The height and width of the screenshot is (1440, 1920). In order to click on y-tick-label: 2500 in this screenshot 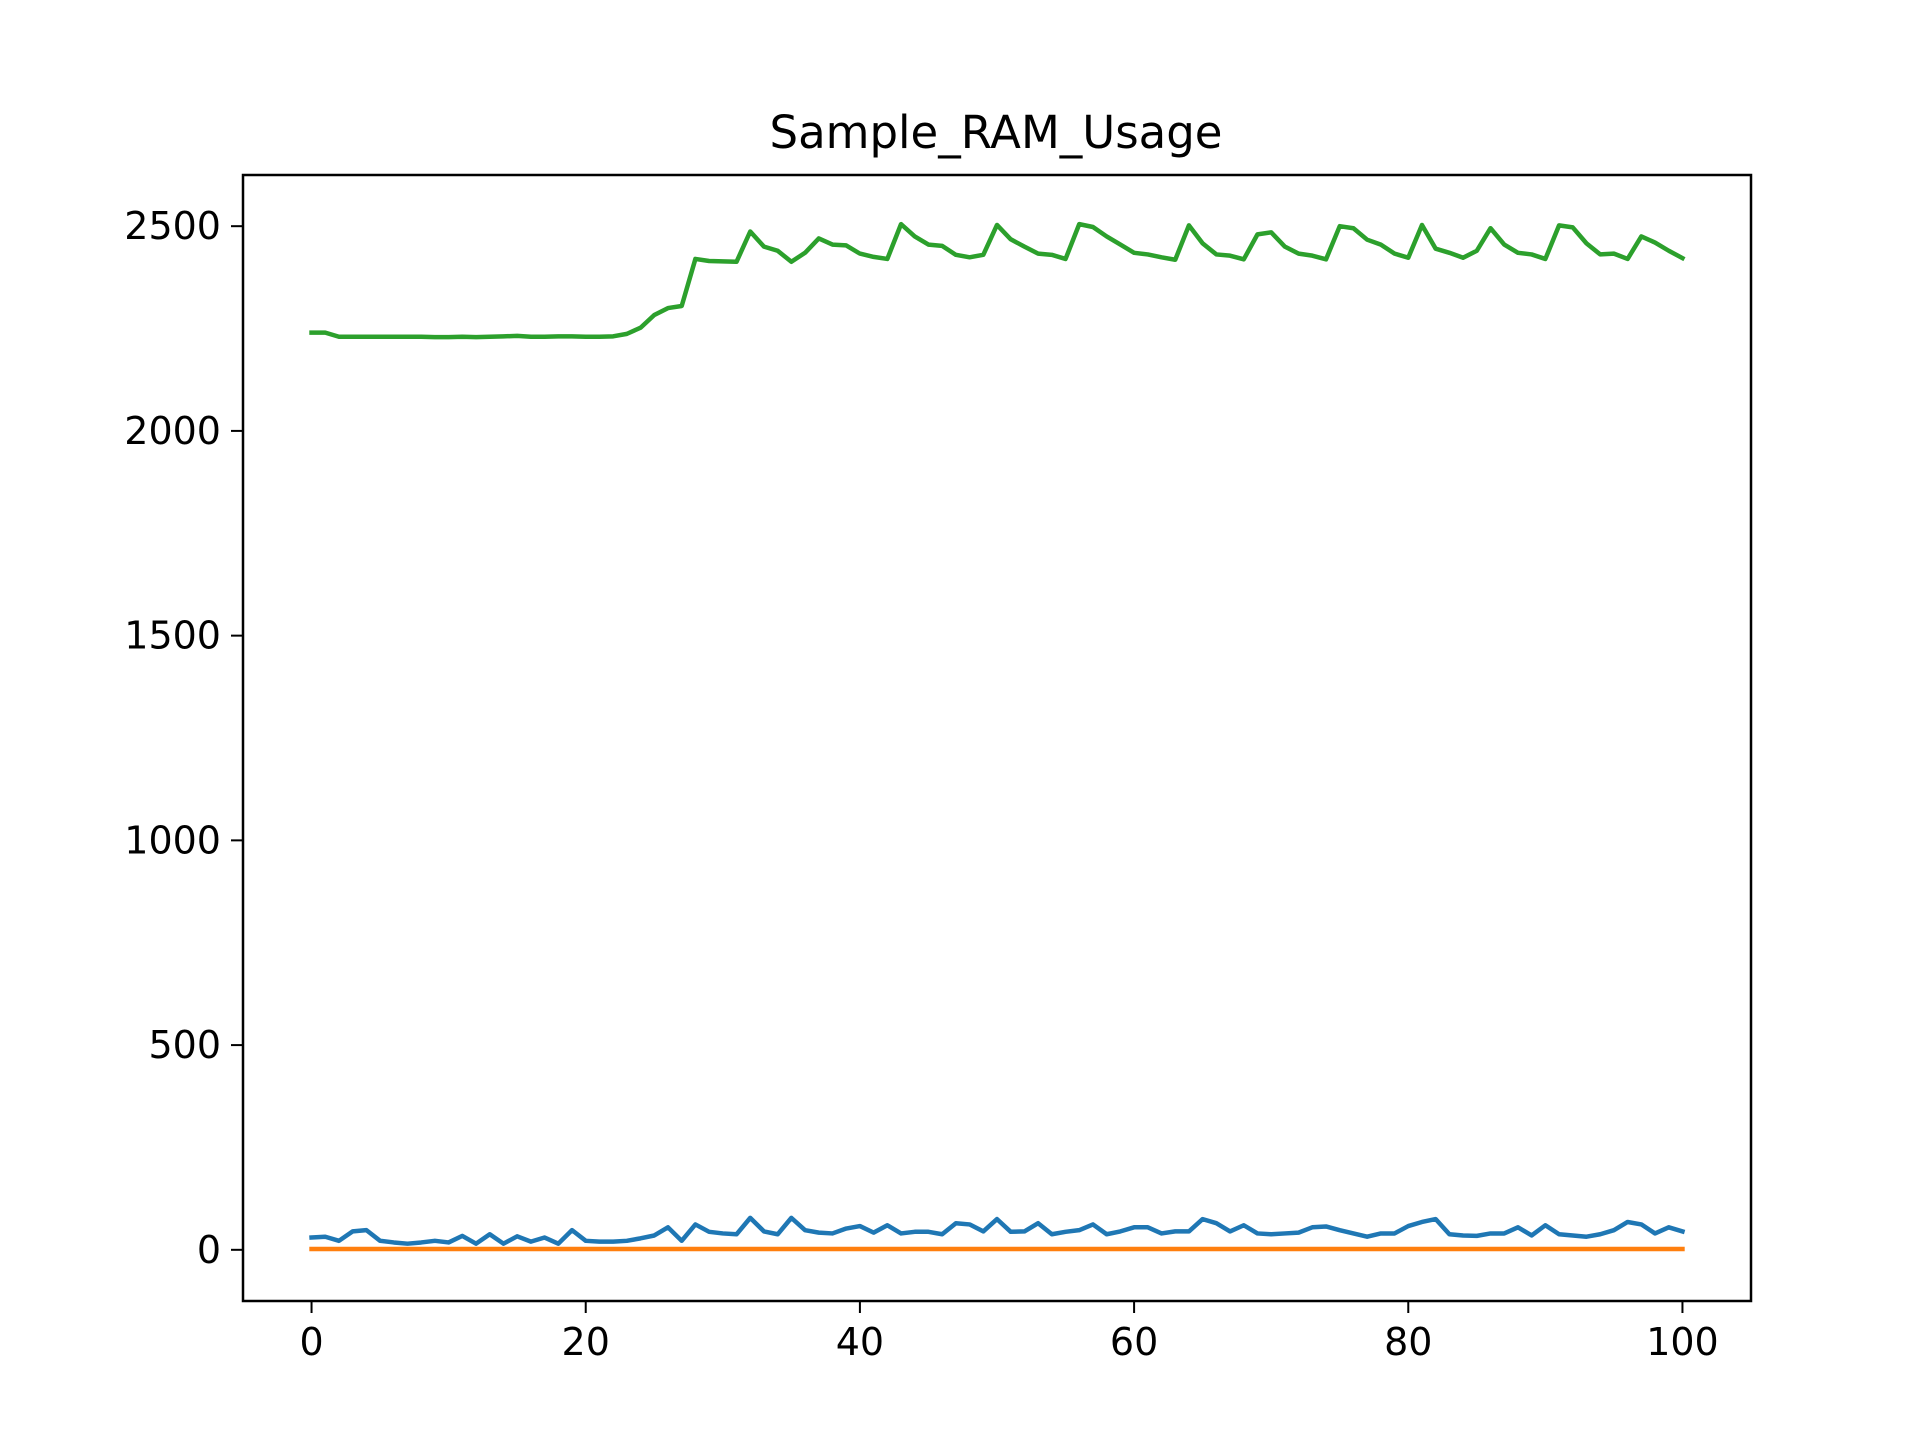, I will do `click(172, 226)`.